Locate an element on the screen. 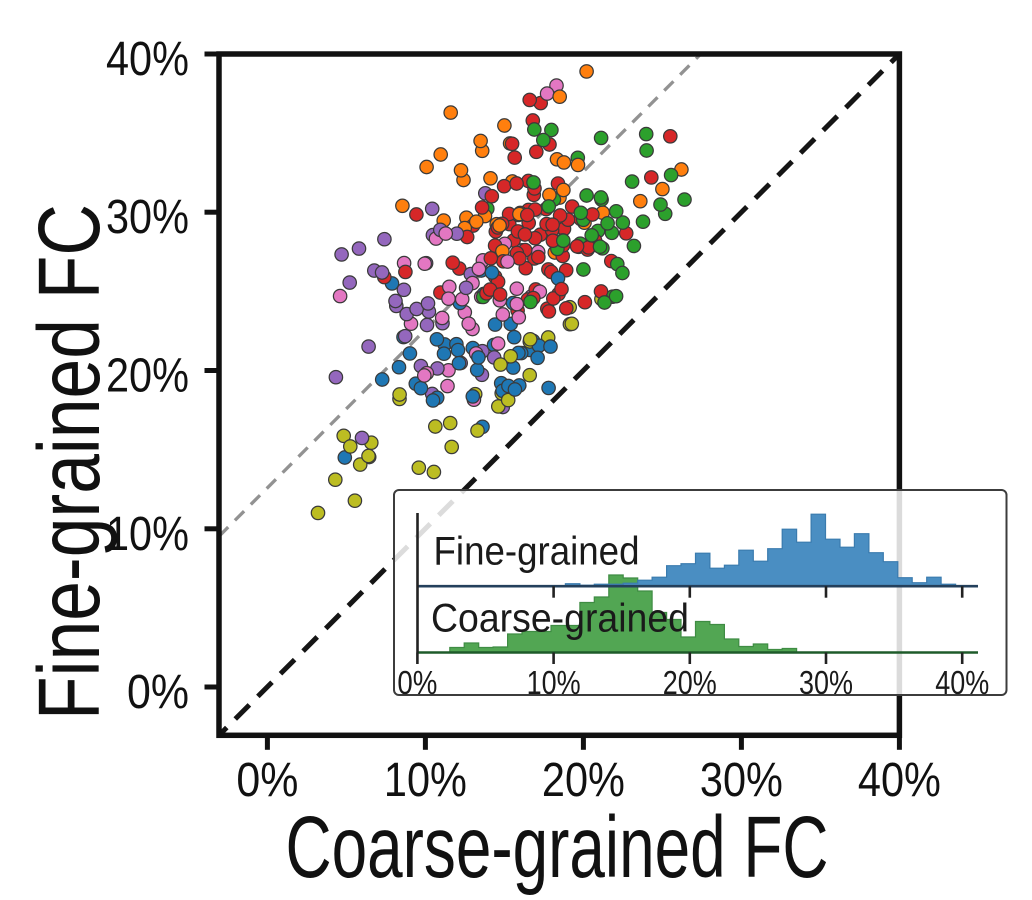  svg-text: Fine-grained FC is located at coordinates (69, 462).